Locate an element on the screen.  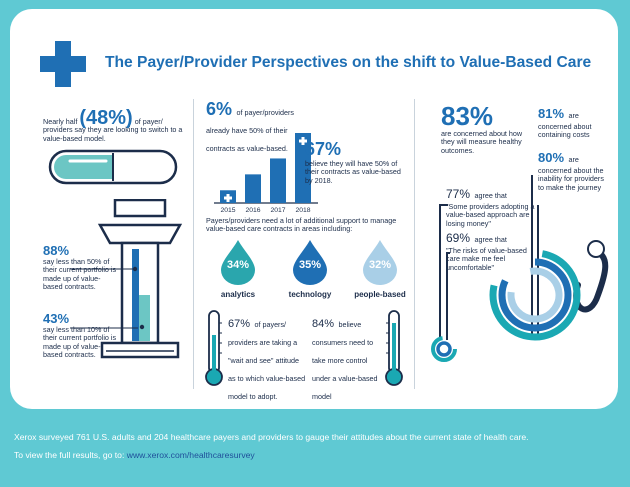
drop-people-based-pct: 32% is located at coordinates (380, 265).